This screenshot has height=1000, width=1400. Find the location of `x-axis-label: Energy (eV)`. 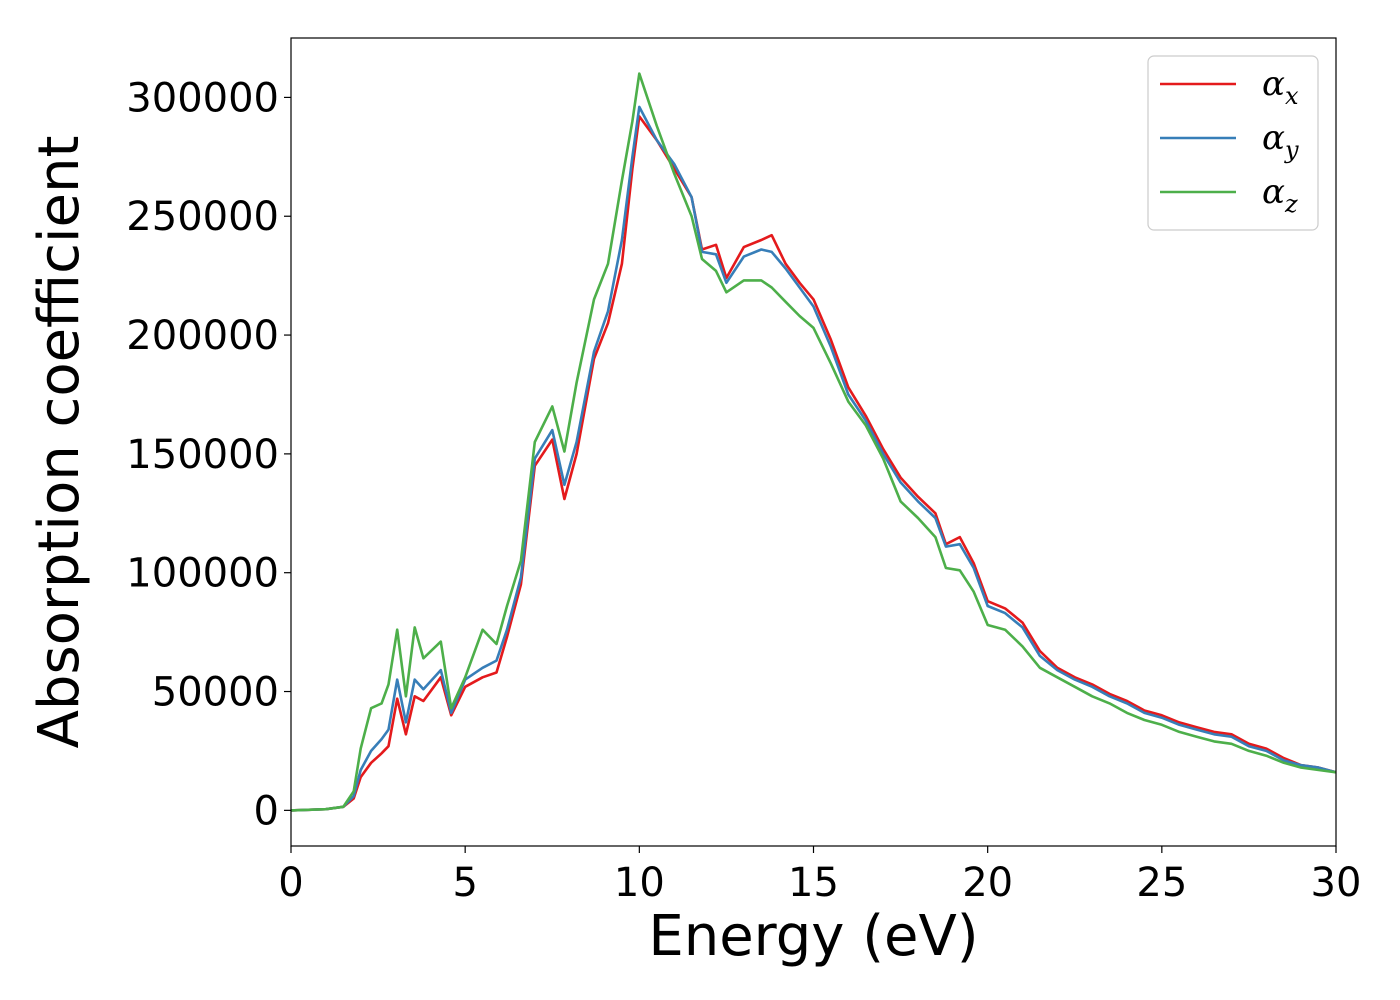

x-axis-label: Energy (eV) is located at coordinates (813, 936).